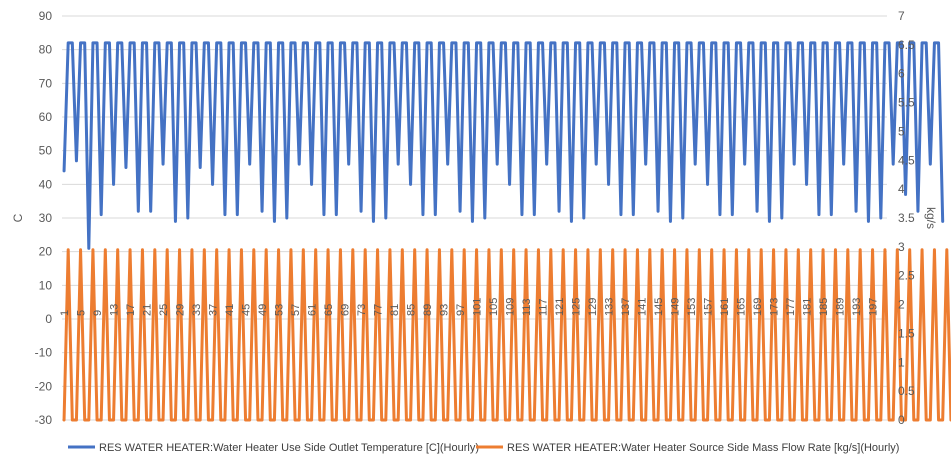 The image size is (951, 466). What do you see at coordinates (362, 310) in the screenshot?
I see `x-tick-label: 73` at bounding box center [362, 310].